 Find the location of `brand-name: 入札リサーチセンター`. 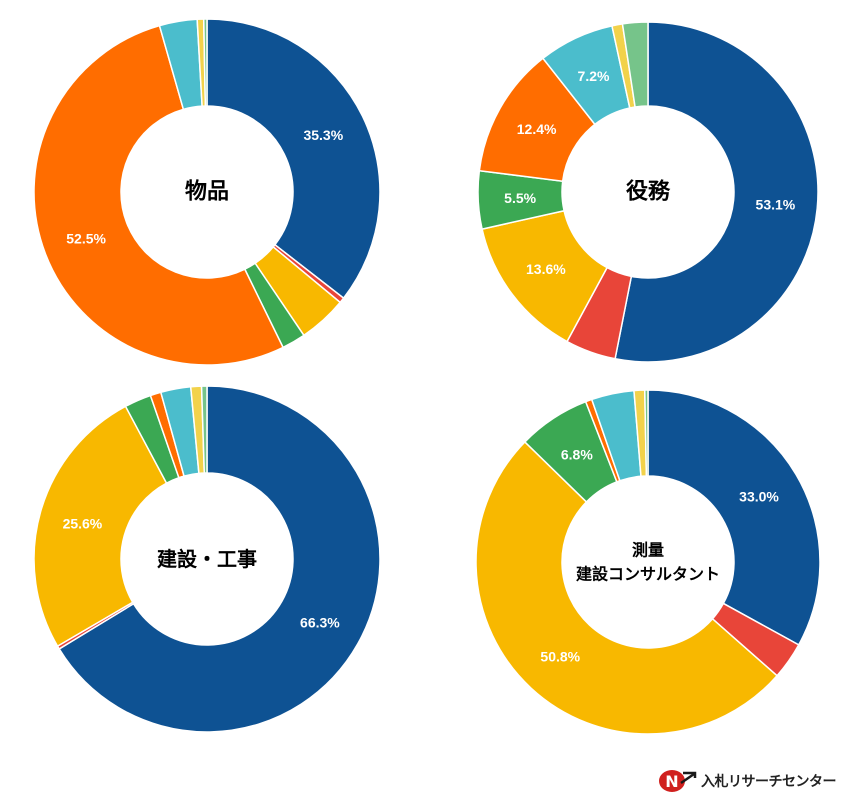

brand-name: 入札リサーチセンター is located at coordinates (769, 782).